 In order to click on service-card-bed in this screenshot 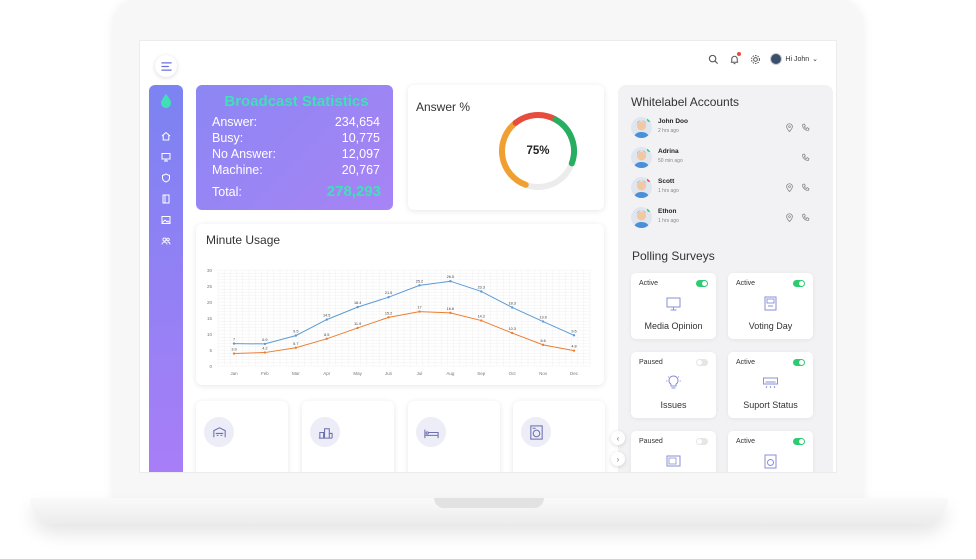, I will do `click(454, 436)`.